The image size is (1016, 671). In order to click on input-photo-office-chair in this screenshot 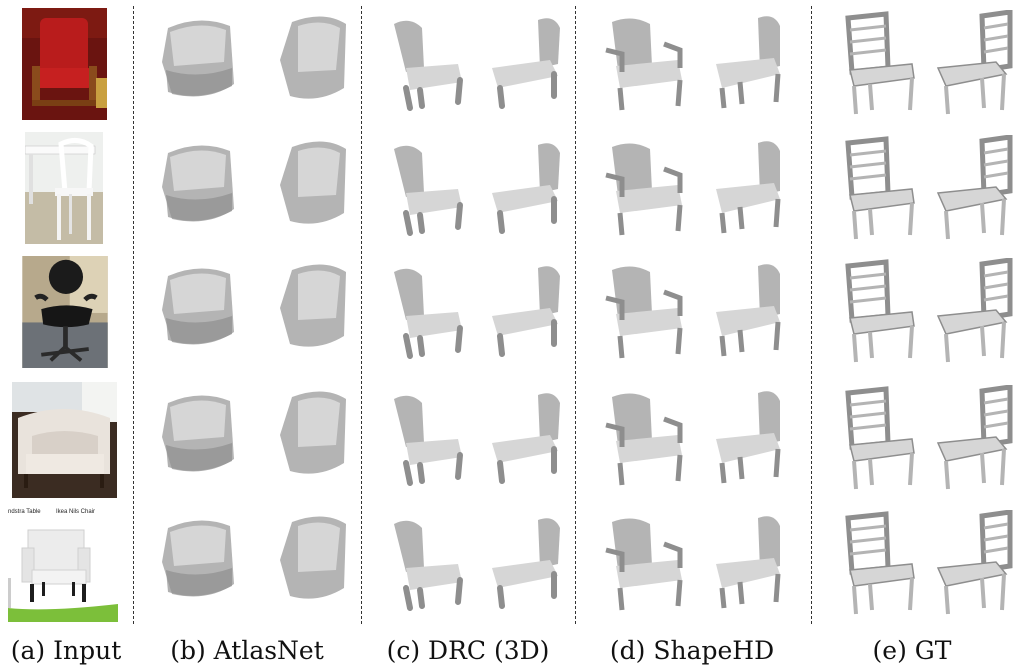, I will do `click(65, 312)`.